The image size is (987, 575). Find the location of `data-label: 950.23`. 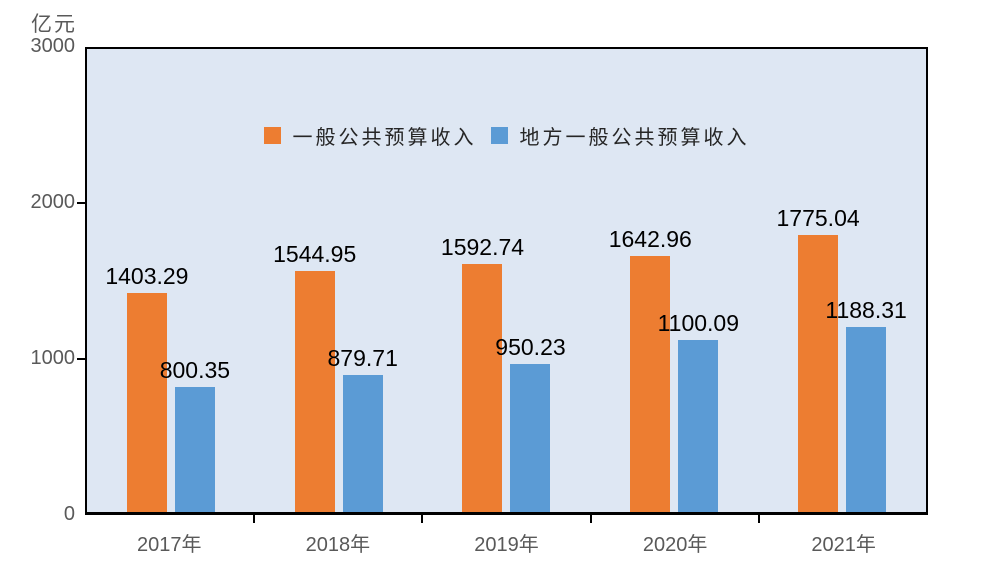

data-label: 950.23 is located at coordinates (530, 346).